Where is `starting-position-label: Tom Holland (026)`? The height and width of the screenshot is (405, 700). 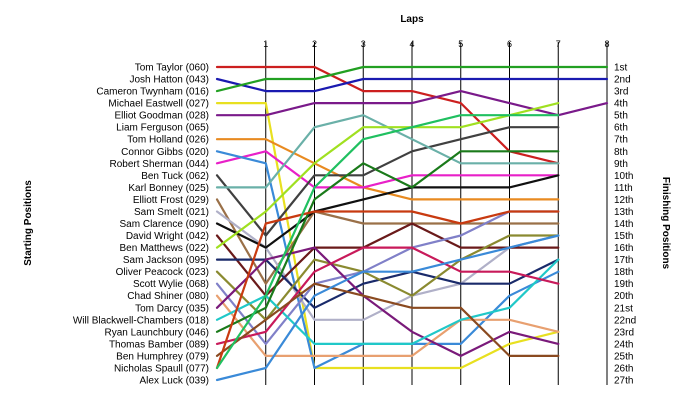 starting-position-label: Tom Holland (026) is located at coordinates (168, 140).